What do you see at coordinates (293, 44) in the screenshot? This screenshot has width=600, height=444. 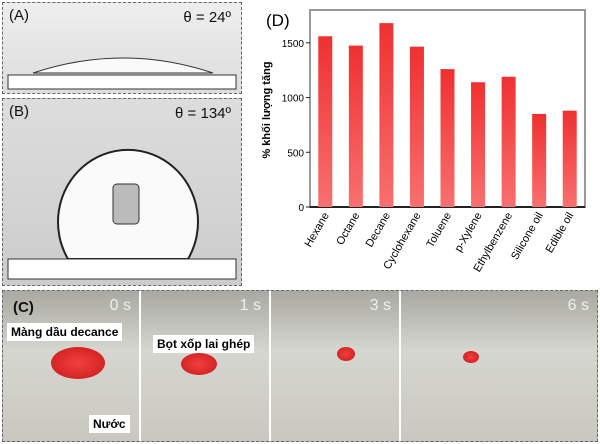 I see `y-tick-label: 1500` at bounding box center [293, 44].